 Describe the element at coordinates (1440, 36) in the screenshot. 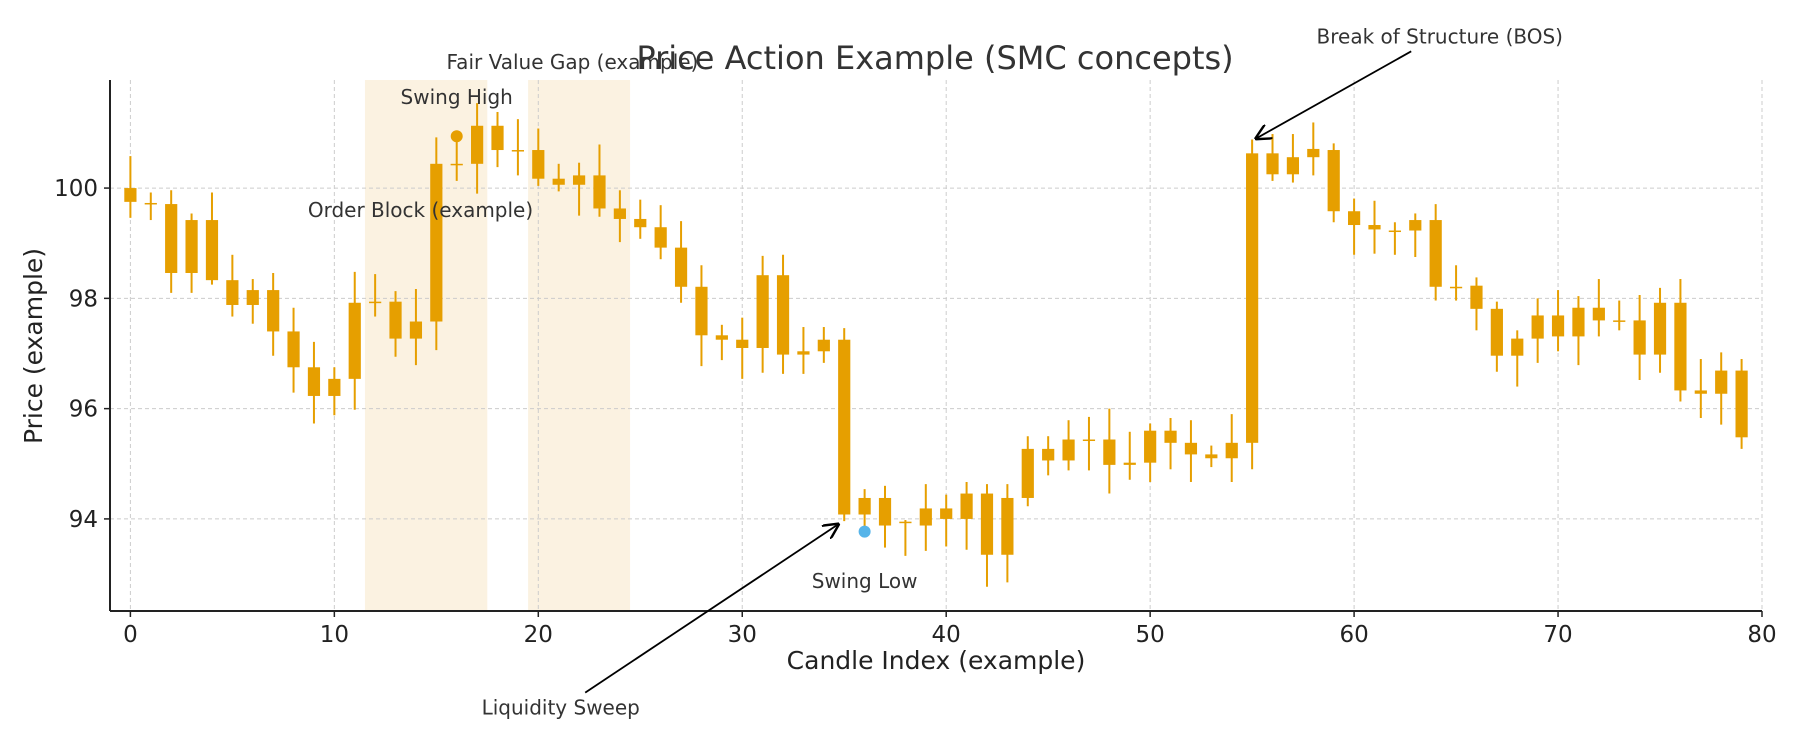

I see `arrow-label: Break of Structure (BOS)` at that location.